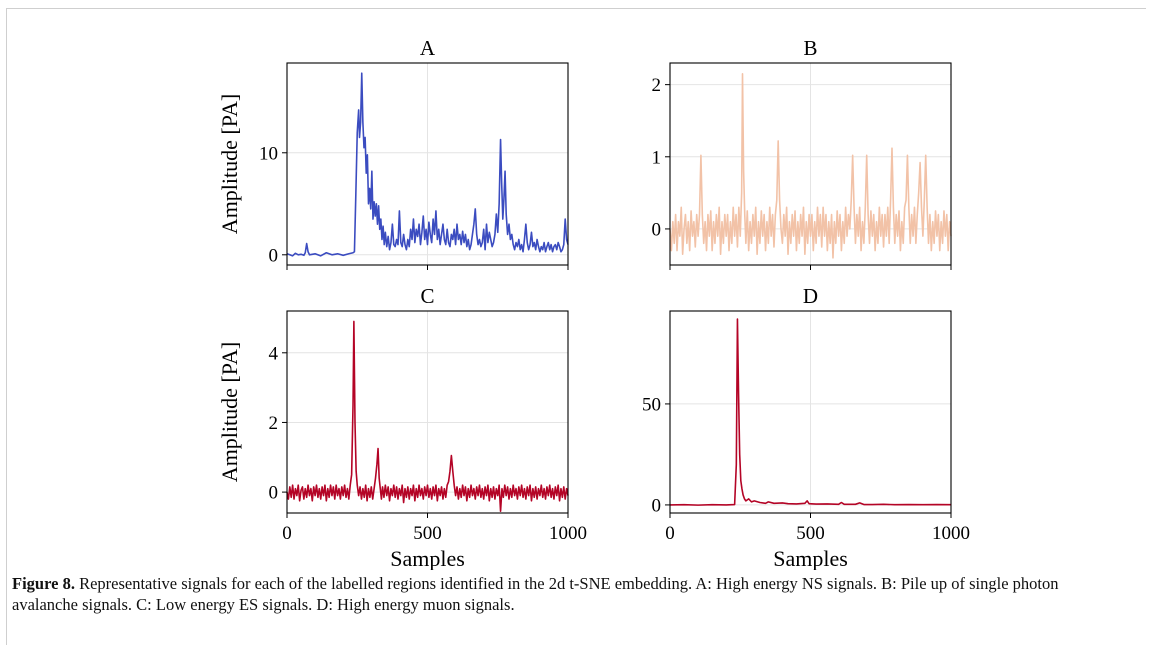 Image resolution: width=1152 pixels, height=653 pixels. I want to click on panel-b-ytick-label: 0, so click(657, 229).